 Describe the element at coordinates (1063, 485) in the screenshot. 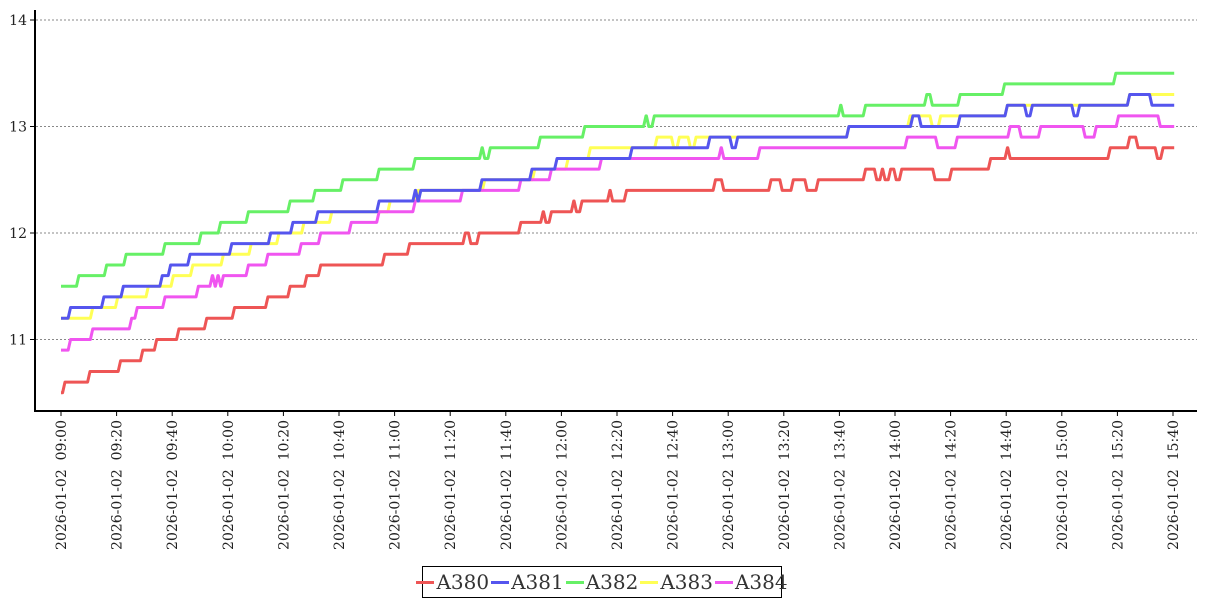

I see `x-tick-label: 2026-01-02 15:00` at that location.